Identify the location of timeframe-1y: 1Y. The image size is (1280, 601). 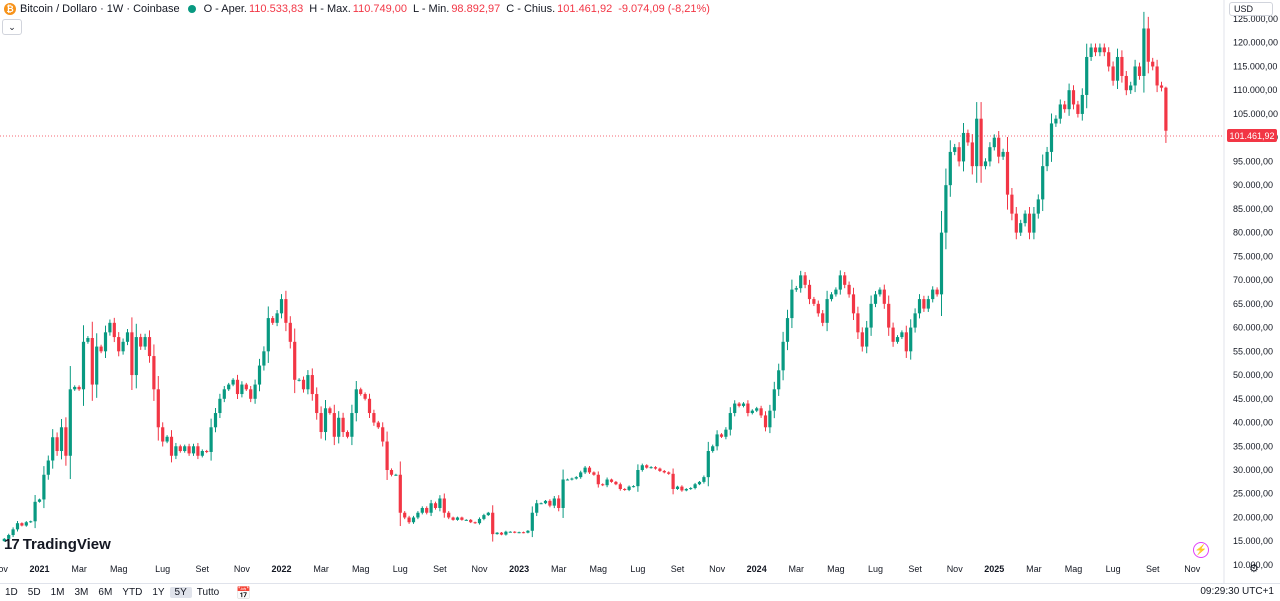
(158, 592).